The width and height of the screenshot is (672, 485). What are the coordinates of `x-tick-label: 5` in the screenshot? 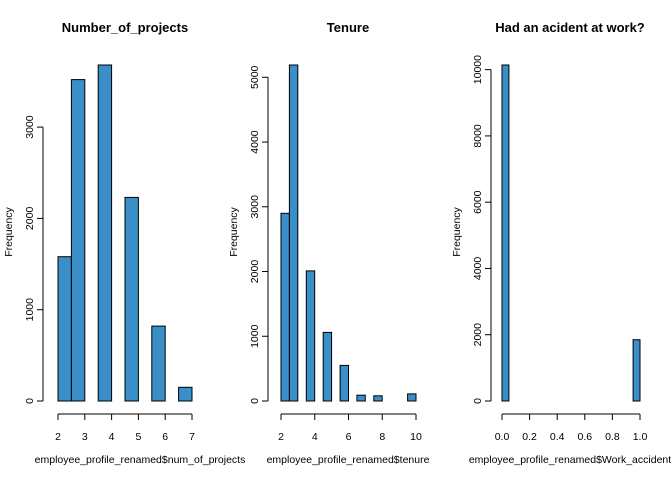 It's located at (138, 437).